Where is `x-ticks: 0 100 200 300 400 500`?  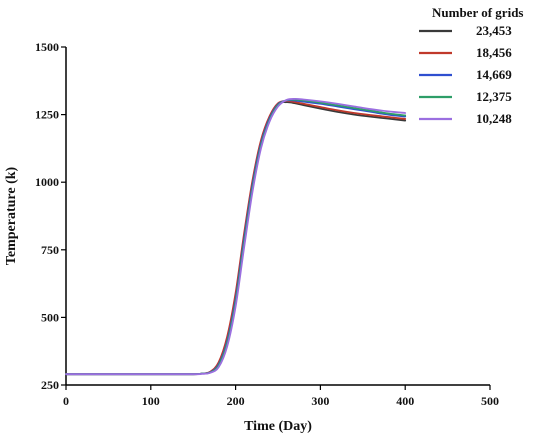 x-ticks: 0 100 200 300 400 500 is located at coordinates (281, 396).